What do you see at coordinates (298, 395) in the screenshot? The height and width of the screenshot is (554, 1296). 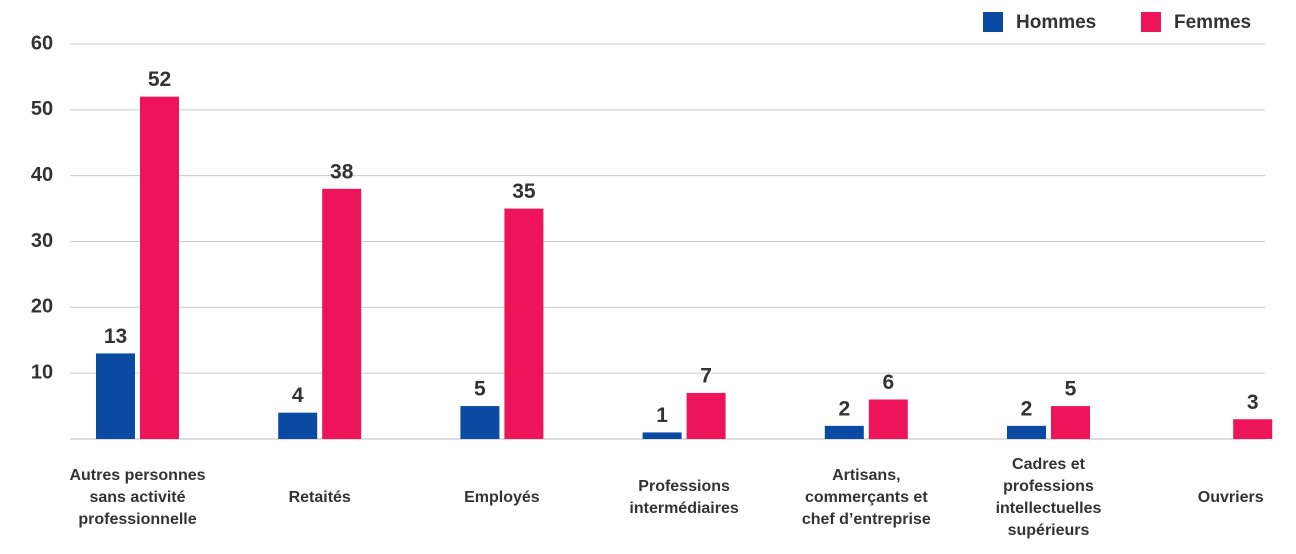 I see `value-label: 4` at bounding box center [298, 395].